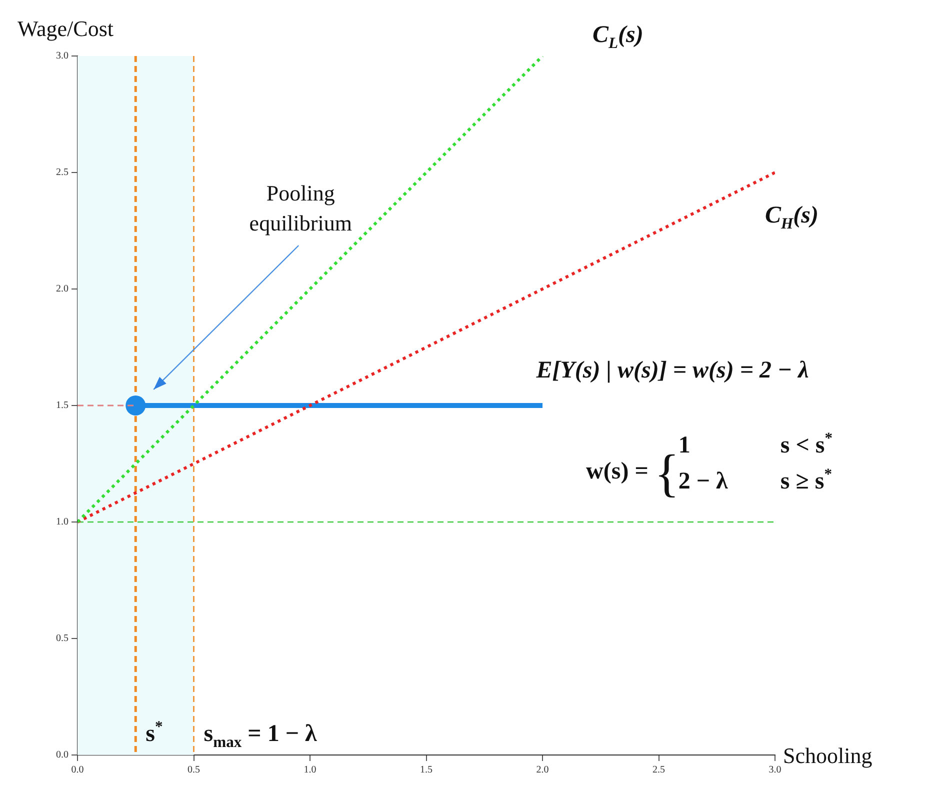  Describe the element at coordinates (62, 638) in the screenshot. I see `y-tick-label: 0.5` at that location.